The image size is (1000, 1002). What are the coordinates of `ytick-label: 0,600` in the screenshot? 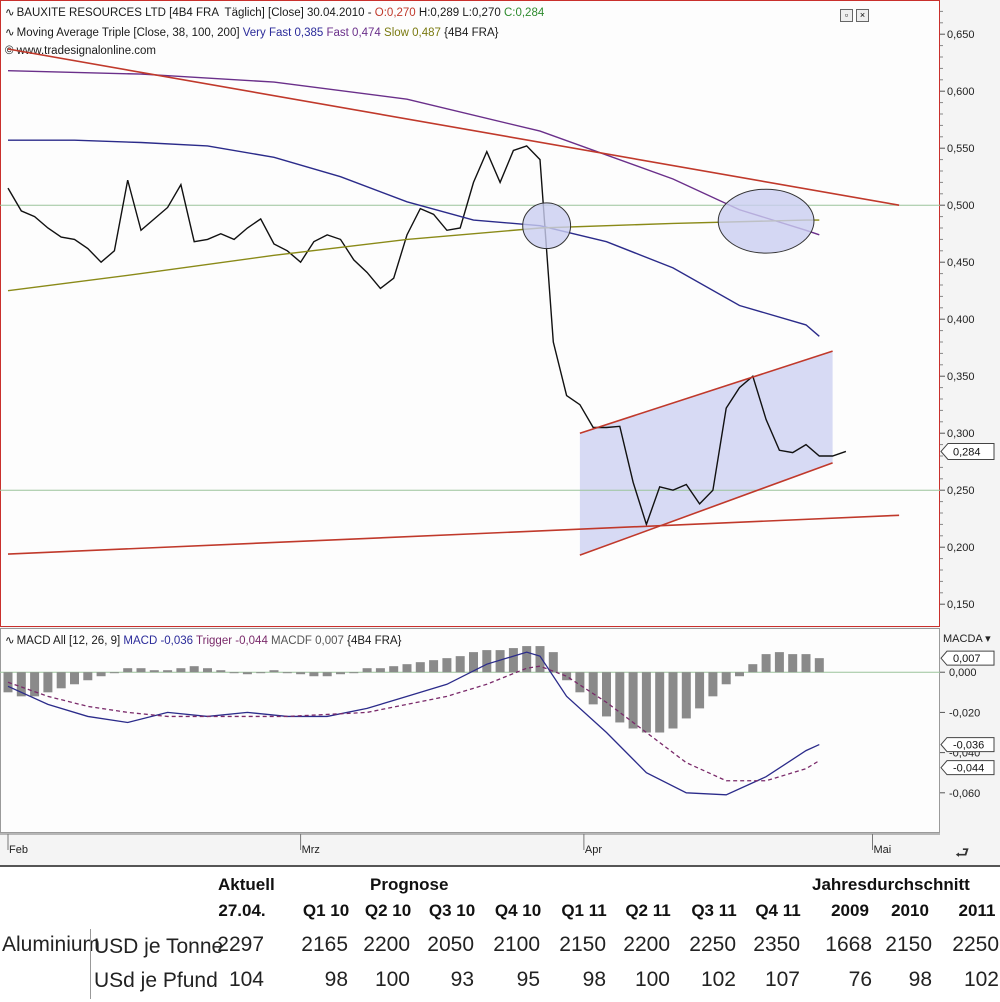 It's located at (961, 92).